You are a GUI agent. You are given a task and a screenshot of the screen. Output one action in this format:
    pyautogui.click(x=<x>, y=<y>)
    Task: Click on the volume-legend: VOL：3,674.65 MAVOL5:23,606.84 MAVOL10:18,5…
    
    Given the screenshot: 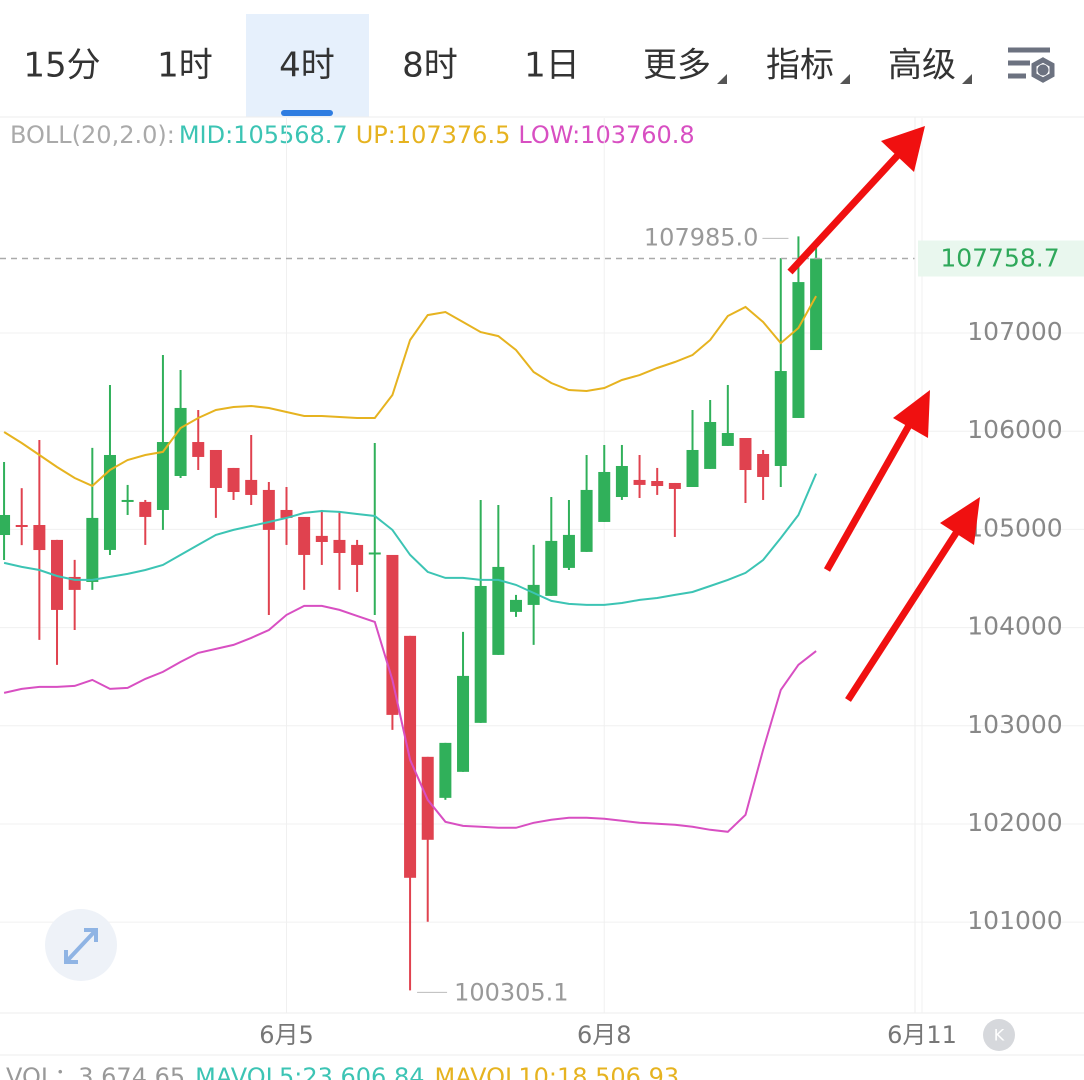 What is the action you would take?
    pyautogui.click(x=342, y=1071)
    